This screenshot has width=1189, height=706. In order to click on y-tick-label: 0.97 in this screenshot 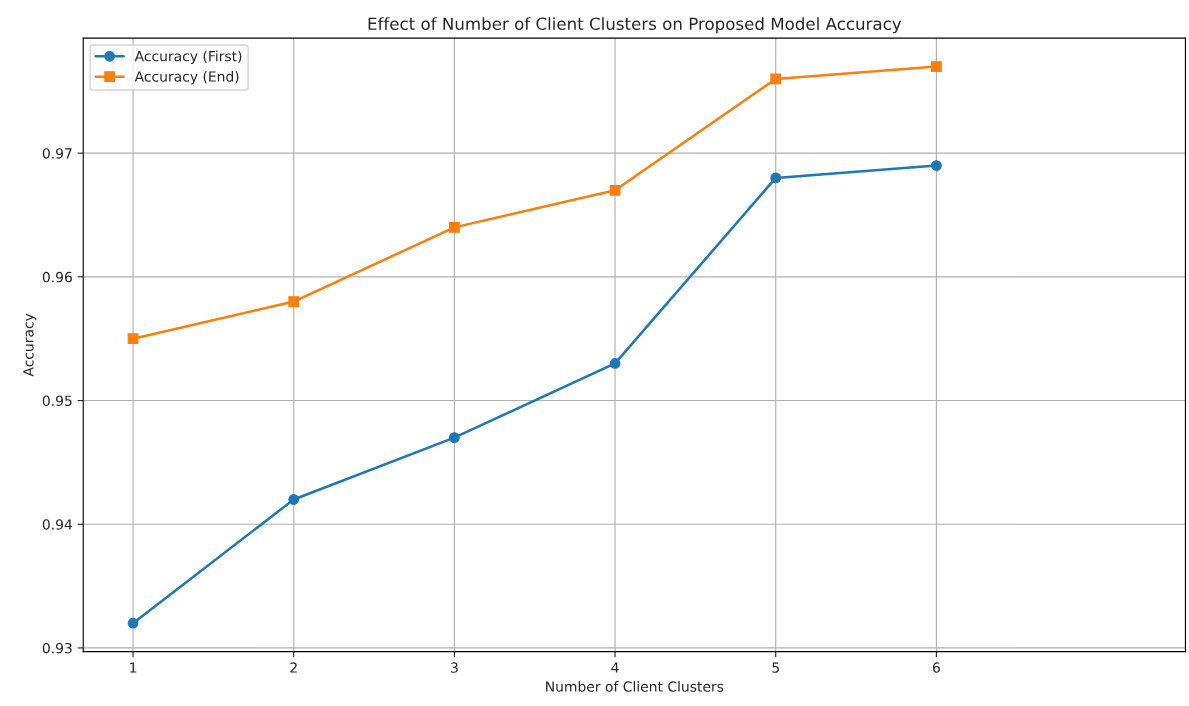, I will do `click(57, 153)`.